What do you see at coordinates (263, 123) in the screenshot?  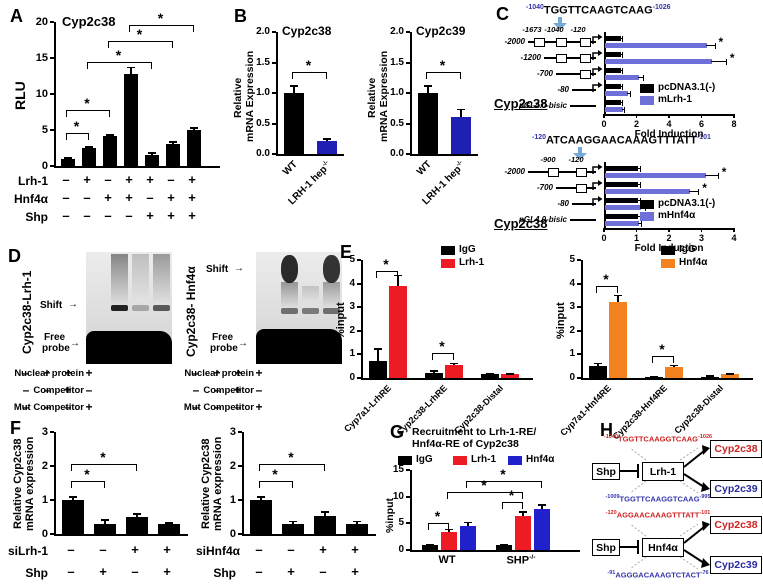 I see `y-tick-label: 0.5` at bounding box center [263, 123].